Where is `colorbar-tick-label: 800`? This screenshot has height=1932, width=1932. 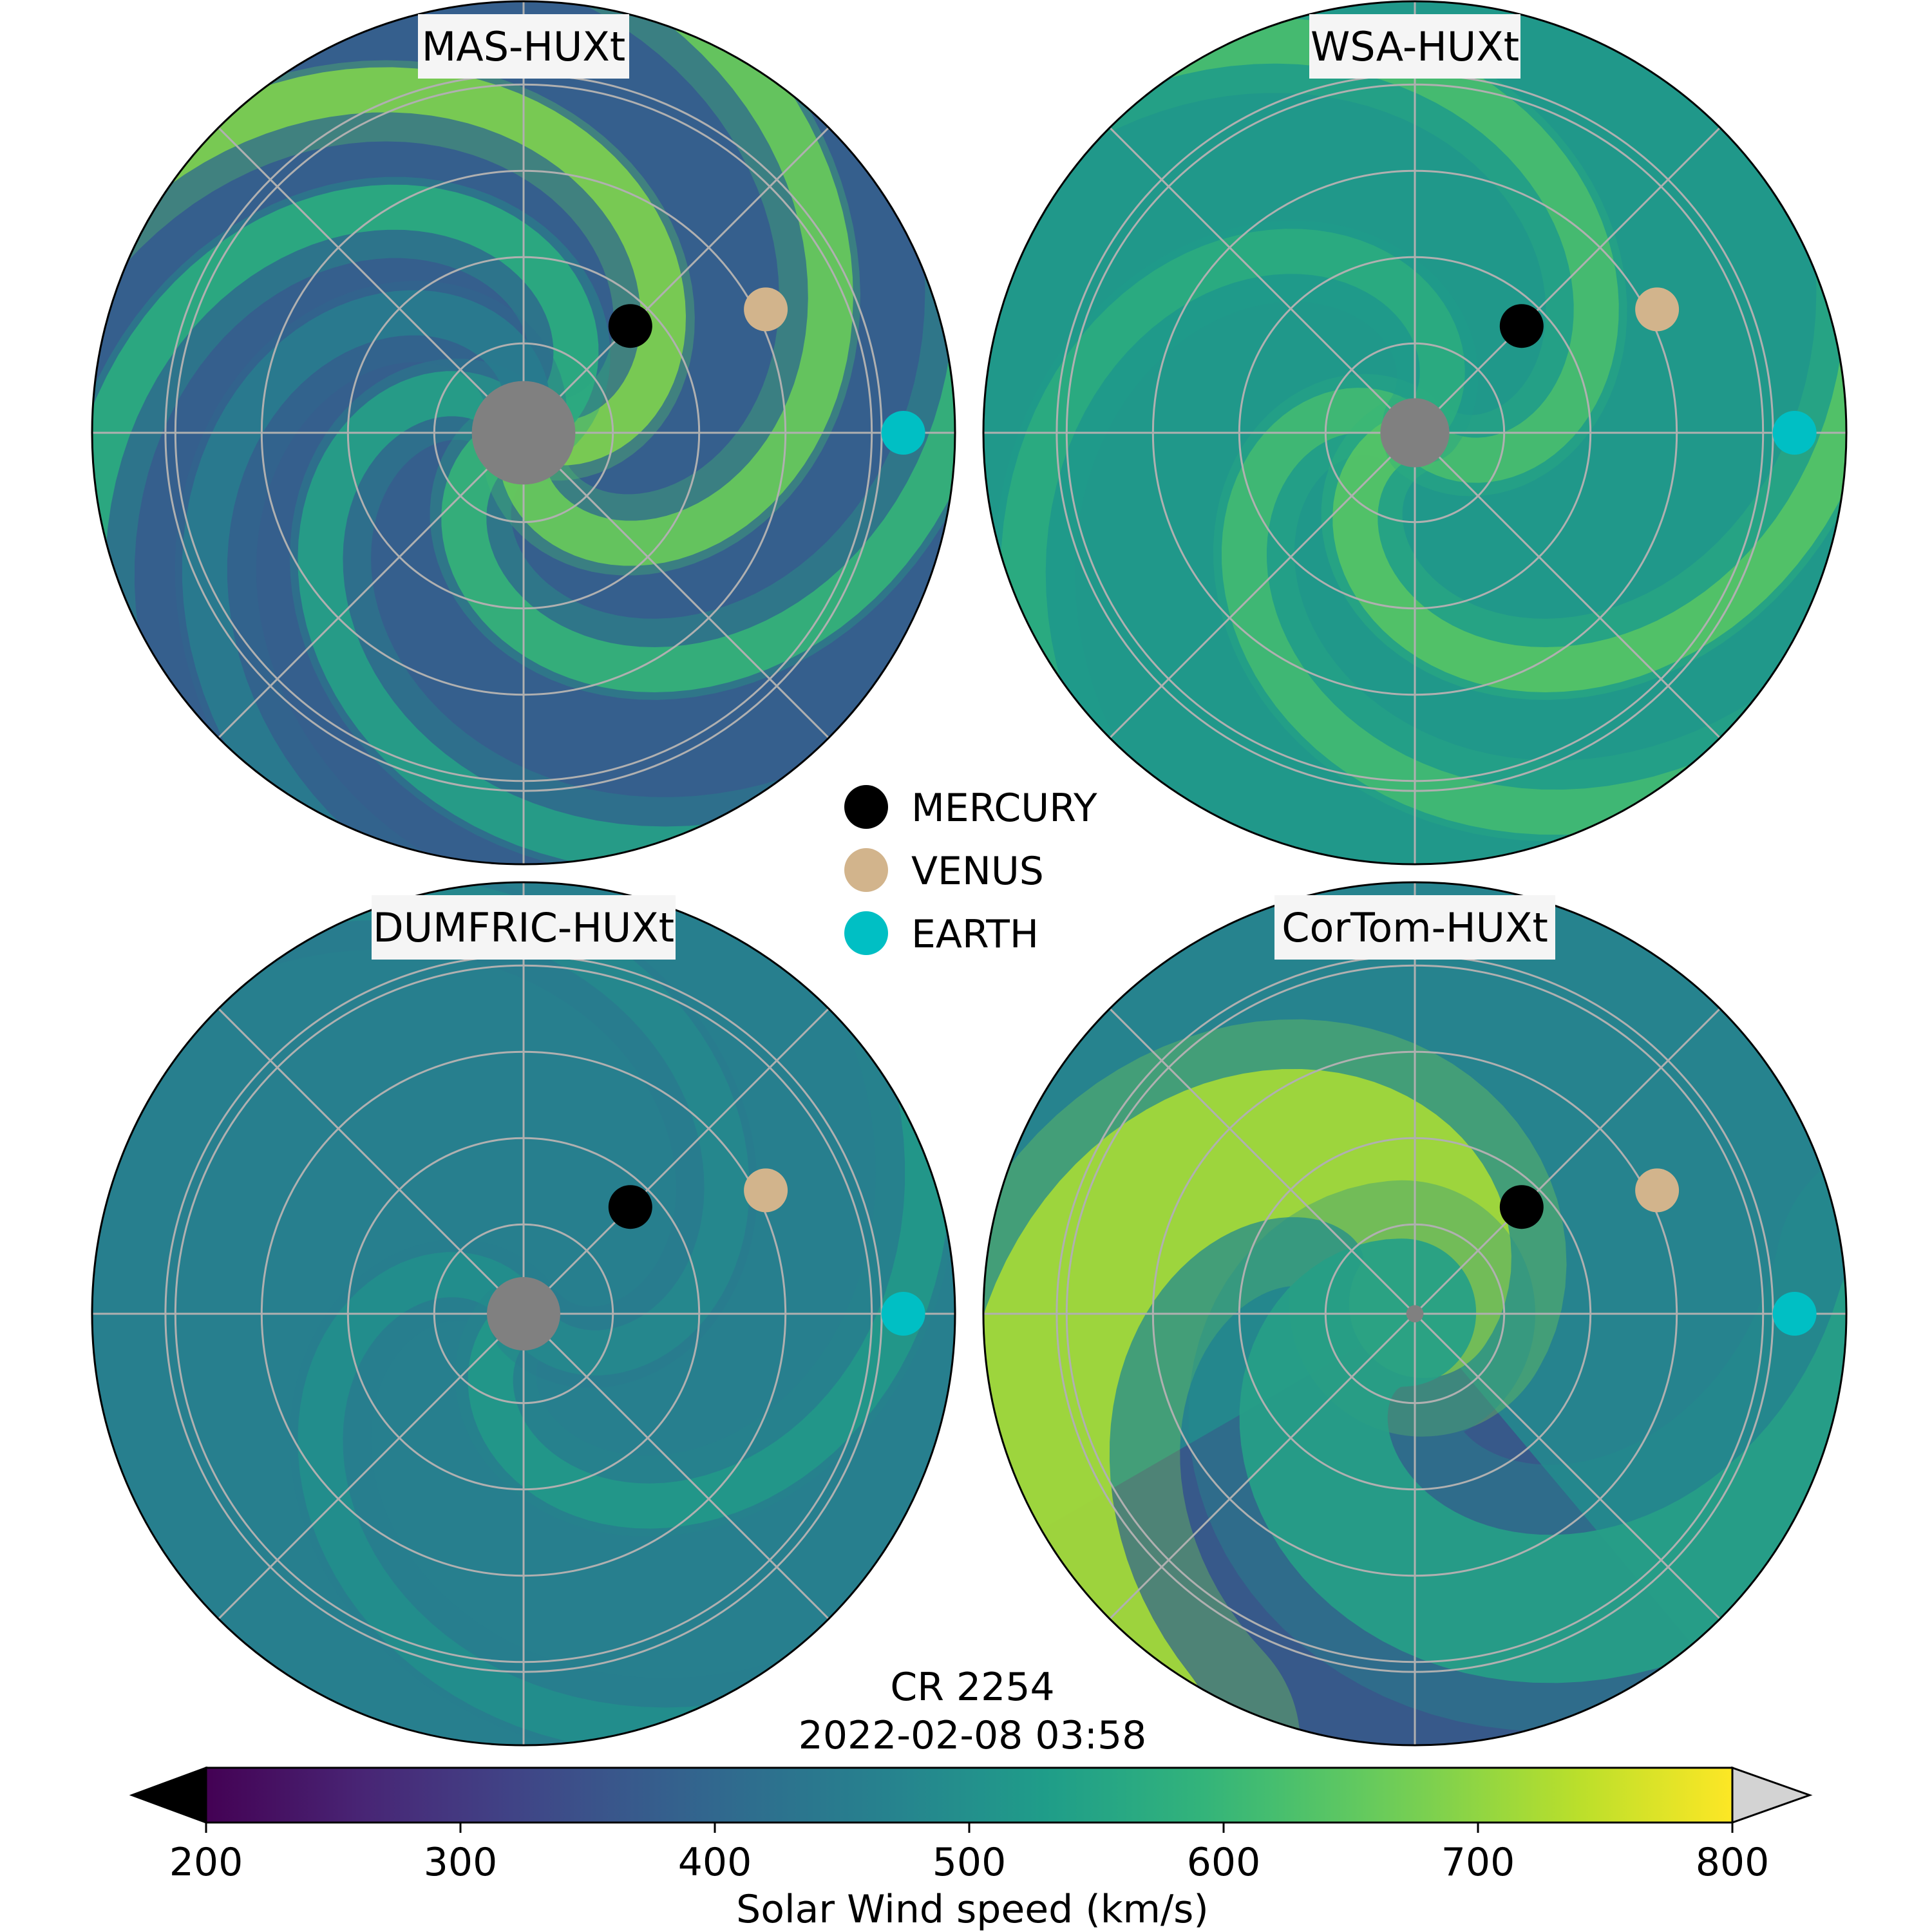 colorbar-tick-label: 800 is located at coordinates (1733, 1863).